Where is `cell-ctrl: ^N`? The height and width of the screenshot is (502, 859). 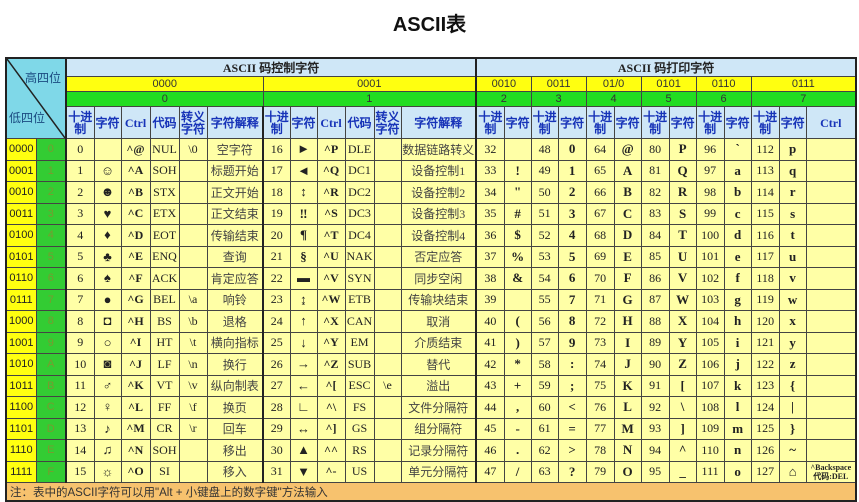 cell-ctrl: ^N is located at coordinates (135, 450).